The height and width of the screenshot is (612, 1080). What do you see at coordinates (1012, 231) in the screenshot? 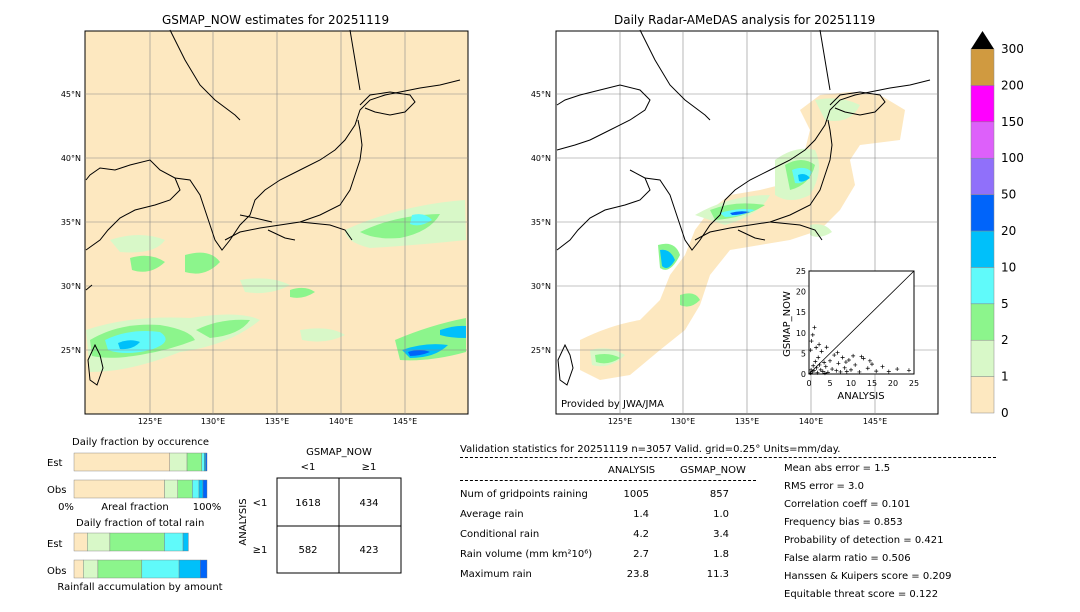
I see `colorbar-tick-labels: 0 1 2 5 10 20 50 100 150 200 300` at bounding box center [1012, 231].